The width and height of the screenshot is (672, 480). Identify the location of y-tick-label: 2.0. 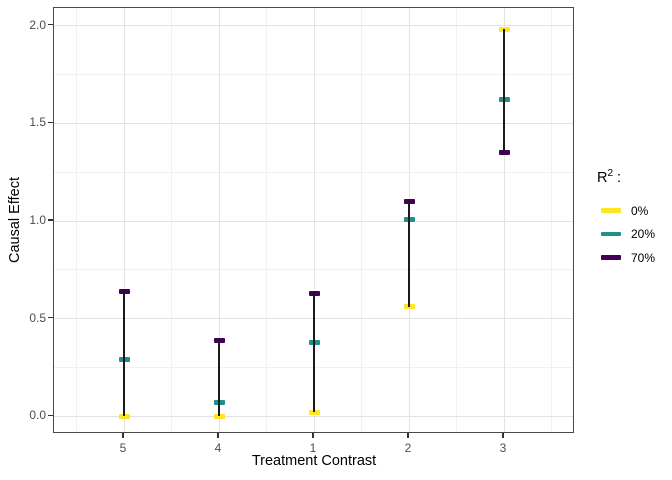
(37, 24).